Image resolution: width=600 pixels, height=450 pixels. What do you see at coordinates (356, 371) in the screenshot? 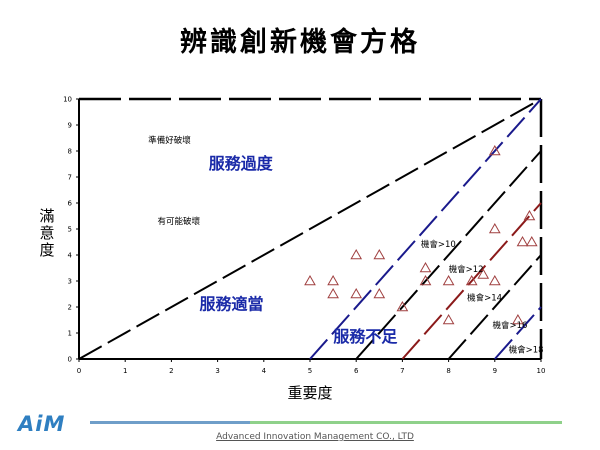
I see `x-tick-label: 6` at bounding box center [356, 371].